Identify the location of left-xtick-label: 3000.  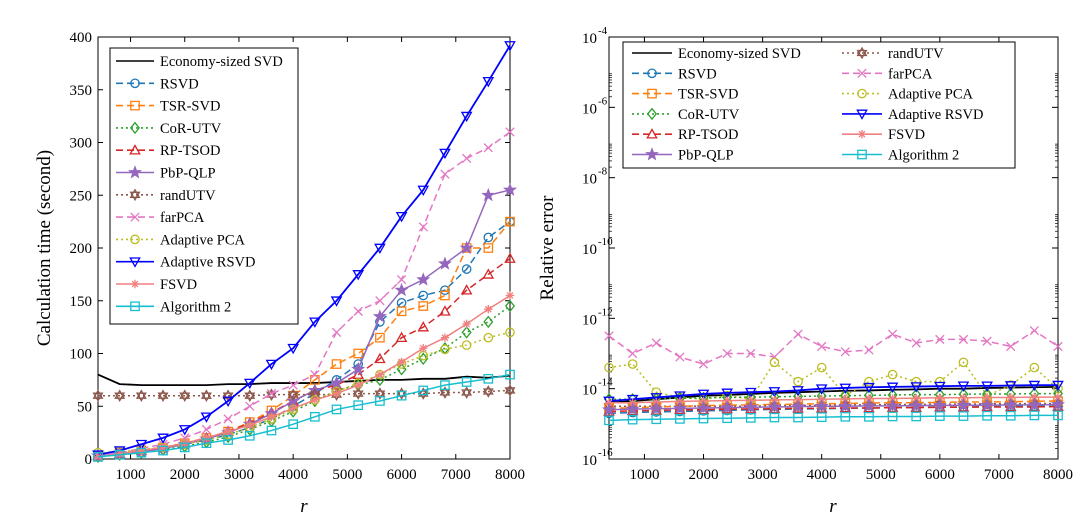
(239, 475).